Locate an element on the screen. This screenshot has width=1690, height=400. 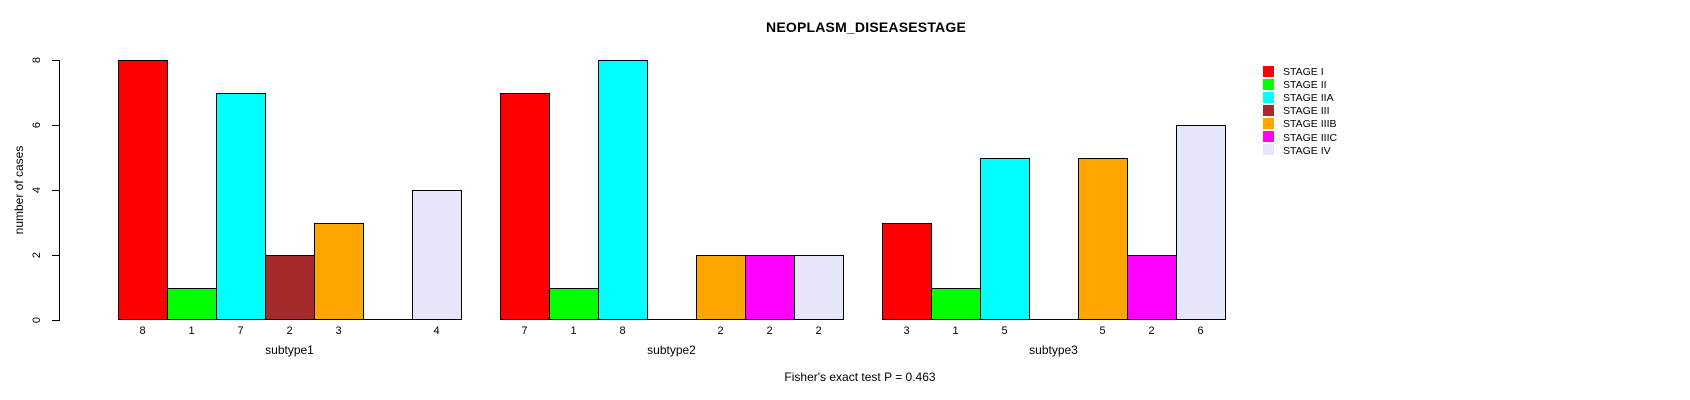
bar-subtype3-stage-iv is located at coordinates (1201, 222).